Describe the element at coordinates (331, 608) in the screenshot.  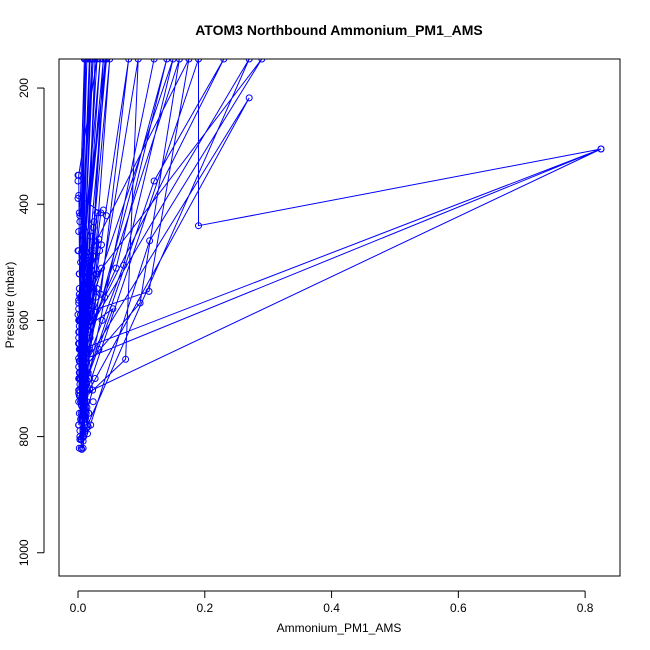
I see `x-tick-label: 0.4` at that location.